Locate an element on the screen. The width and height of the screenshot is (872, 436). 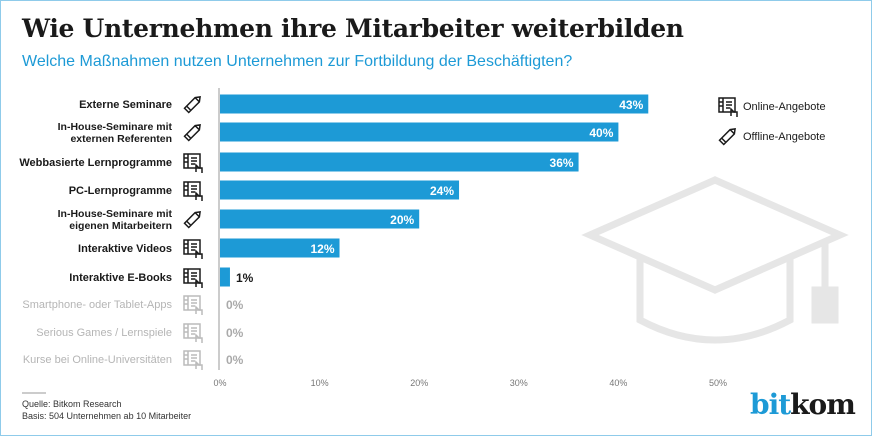
bar-row: Externe Seminare 43% is located at coordinates (364, 104).